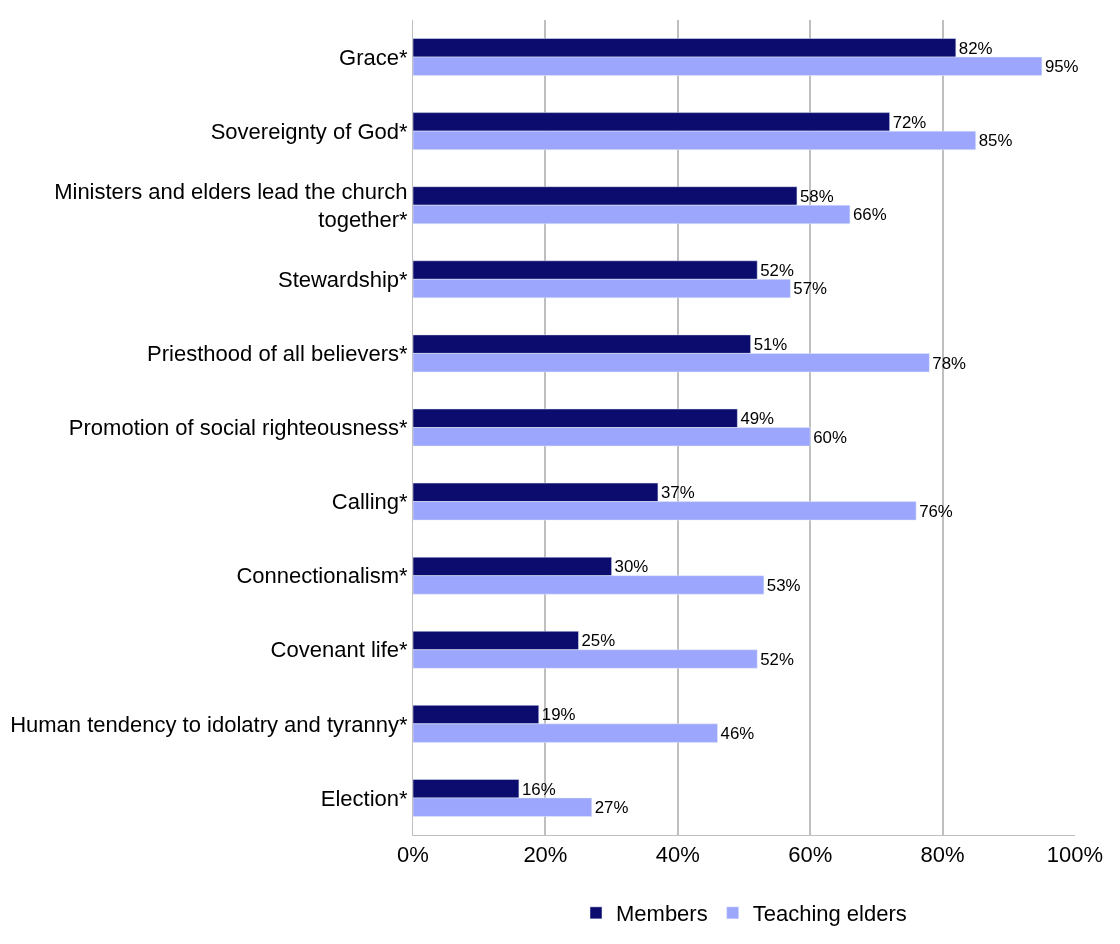 This screenshot has width=1120, height=944. I want to click on data-label: 66%, so click(869, 215).